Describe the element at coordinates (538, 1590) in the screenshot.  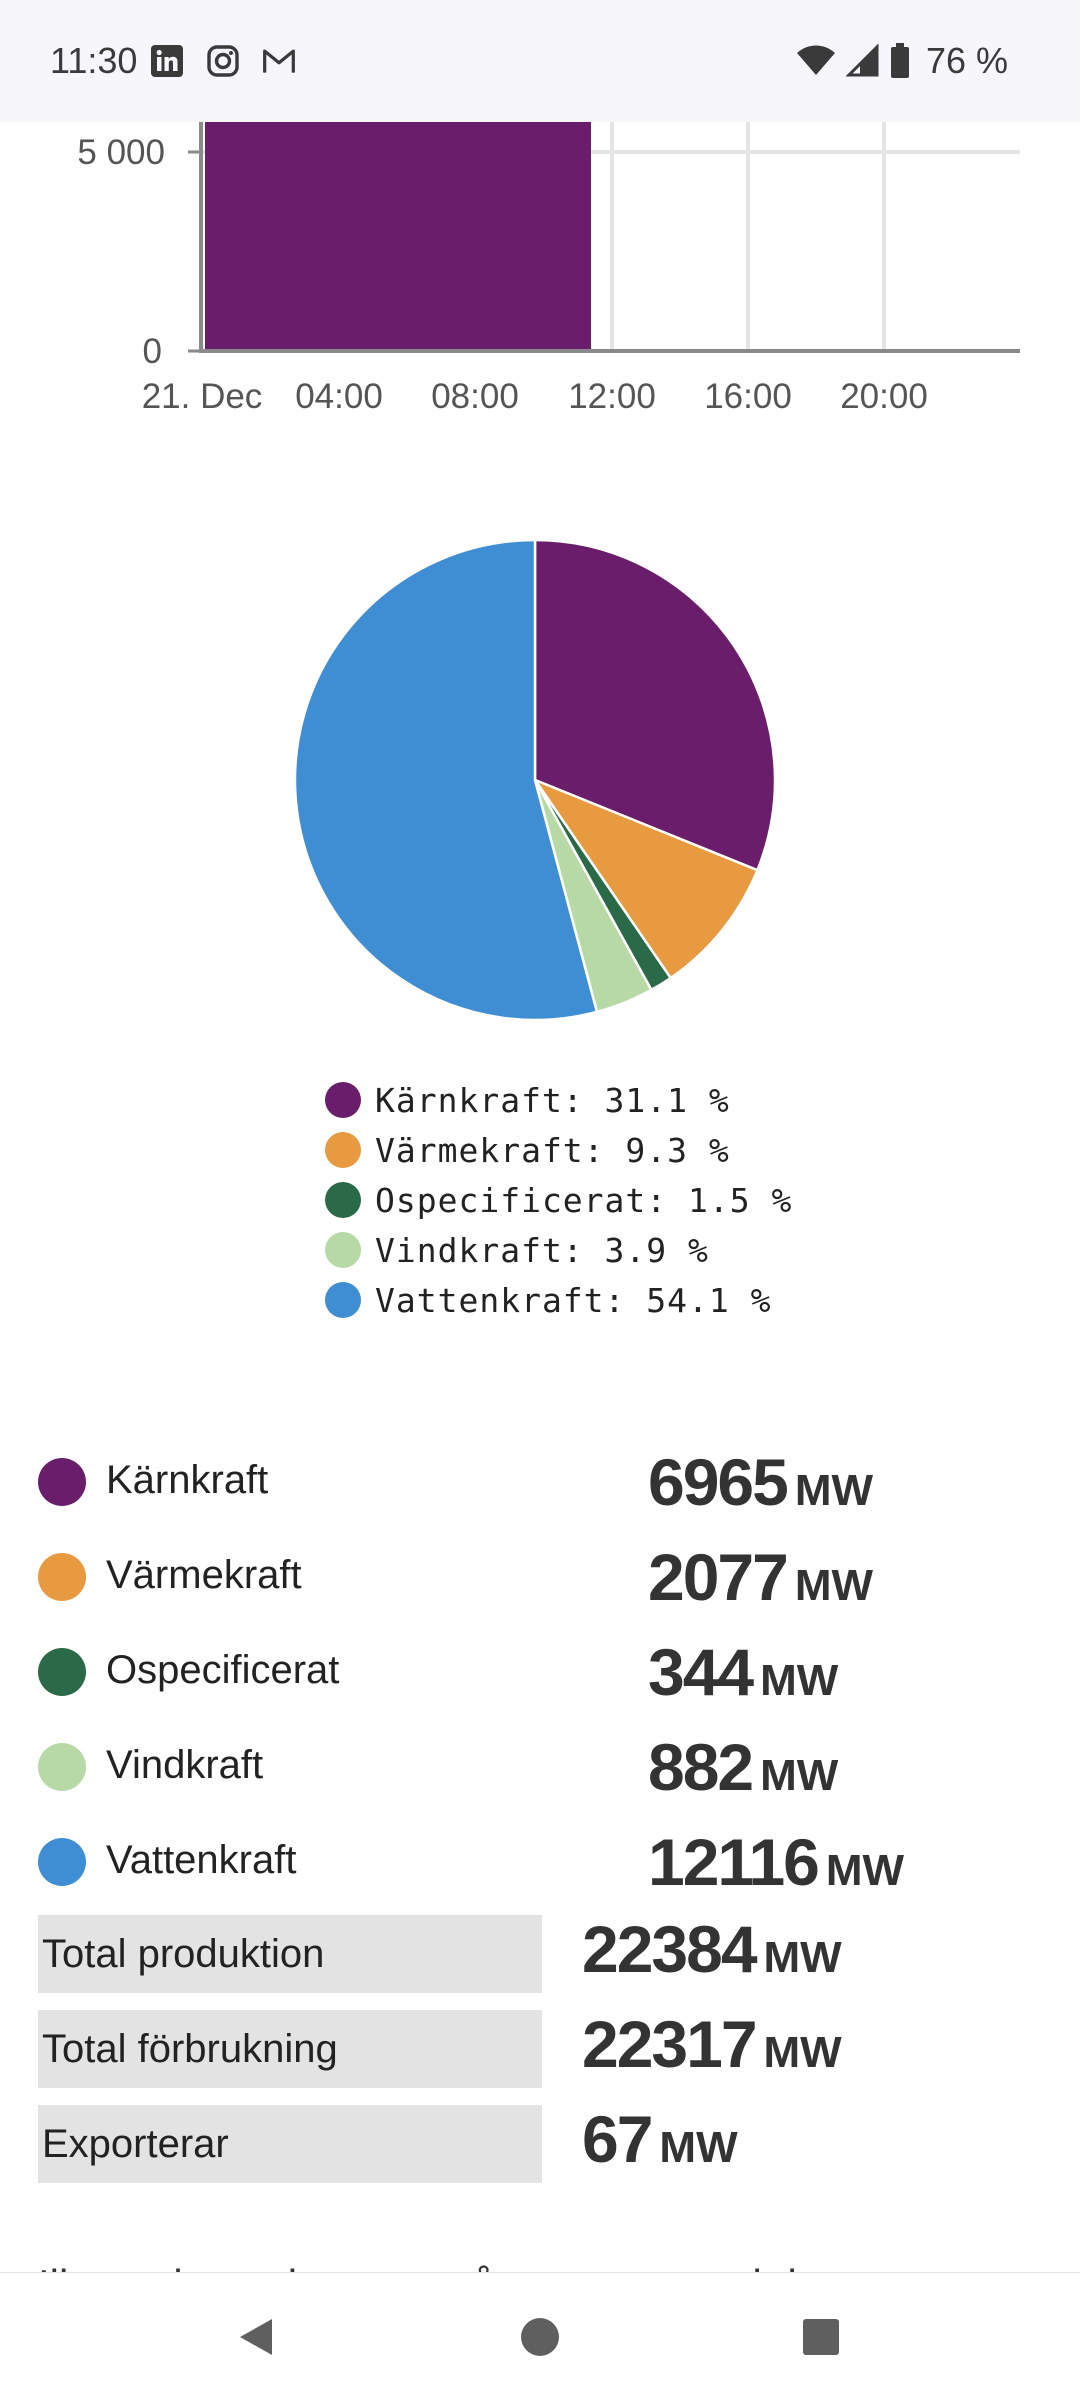
I see `source-row: Värmekraft 2077 MW` at that location.